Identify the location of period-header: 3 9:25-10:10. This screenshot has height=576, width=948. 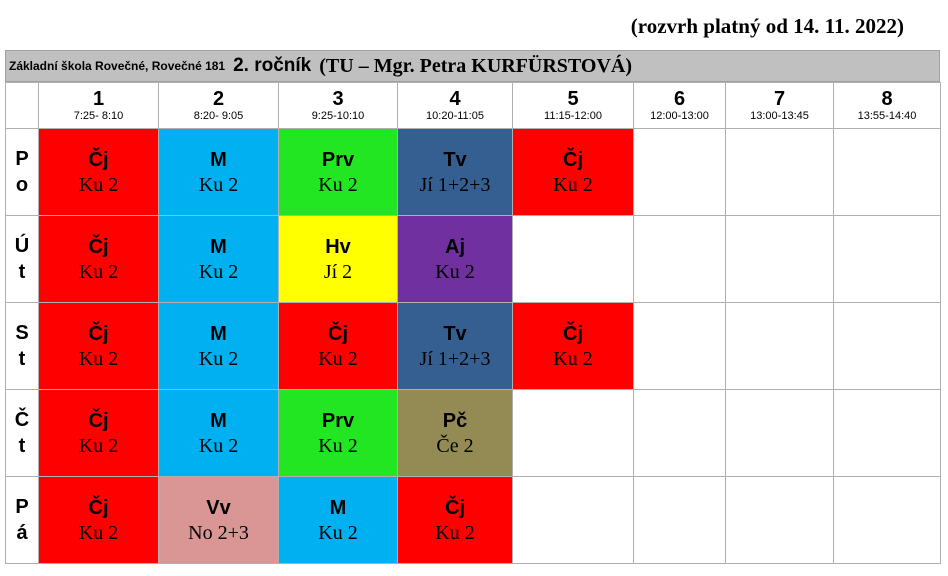
(338, 105).